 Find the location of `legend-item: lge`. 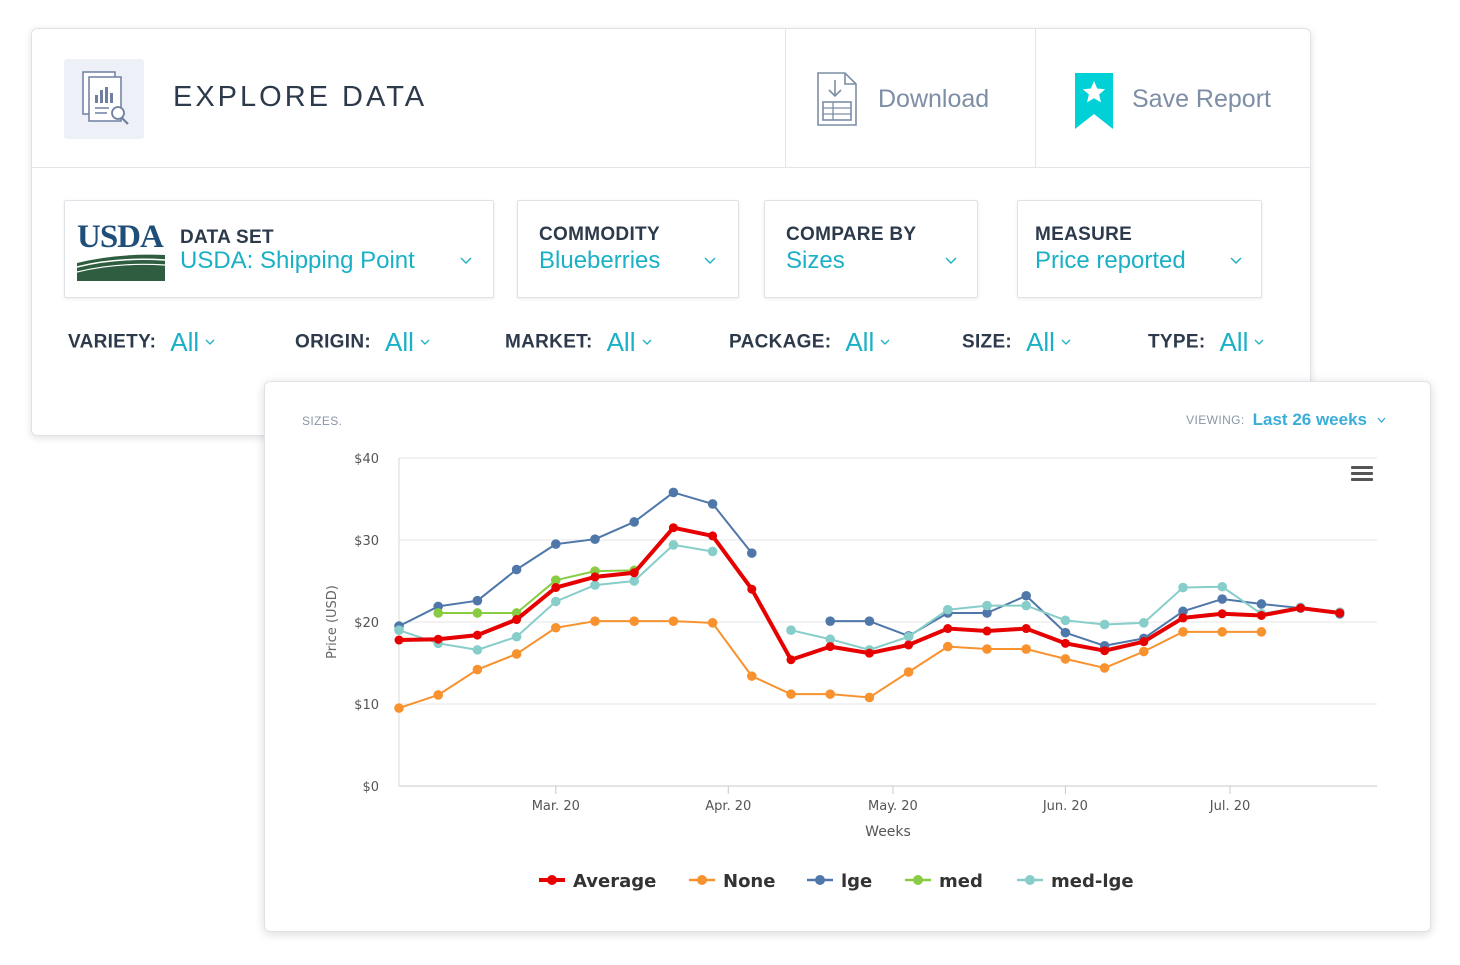

legend-item: lge is located at coordinates (839, 881).